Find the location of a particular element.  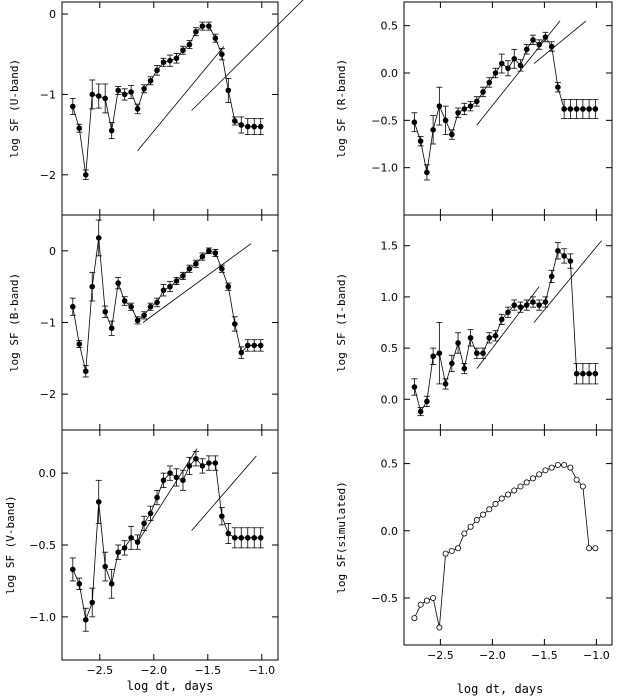

y-tick-label: 0.5 is located at coordinates (390, 26).